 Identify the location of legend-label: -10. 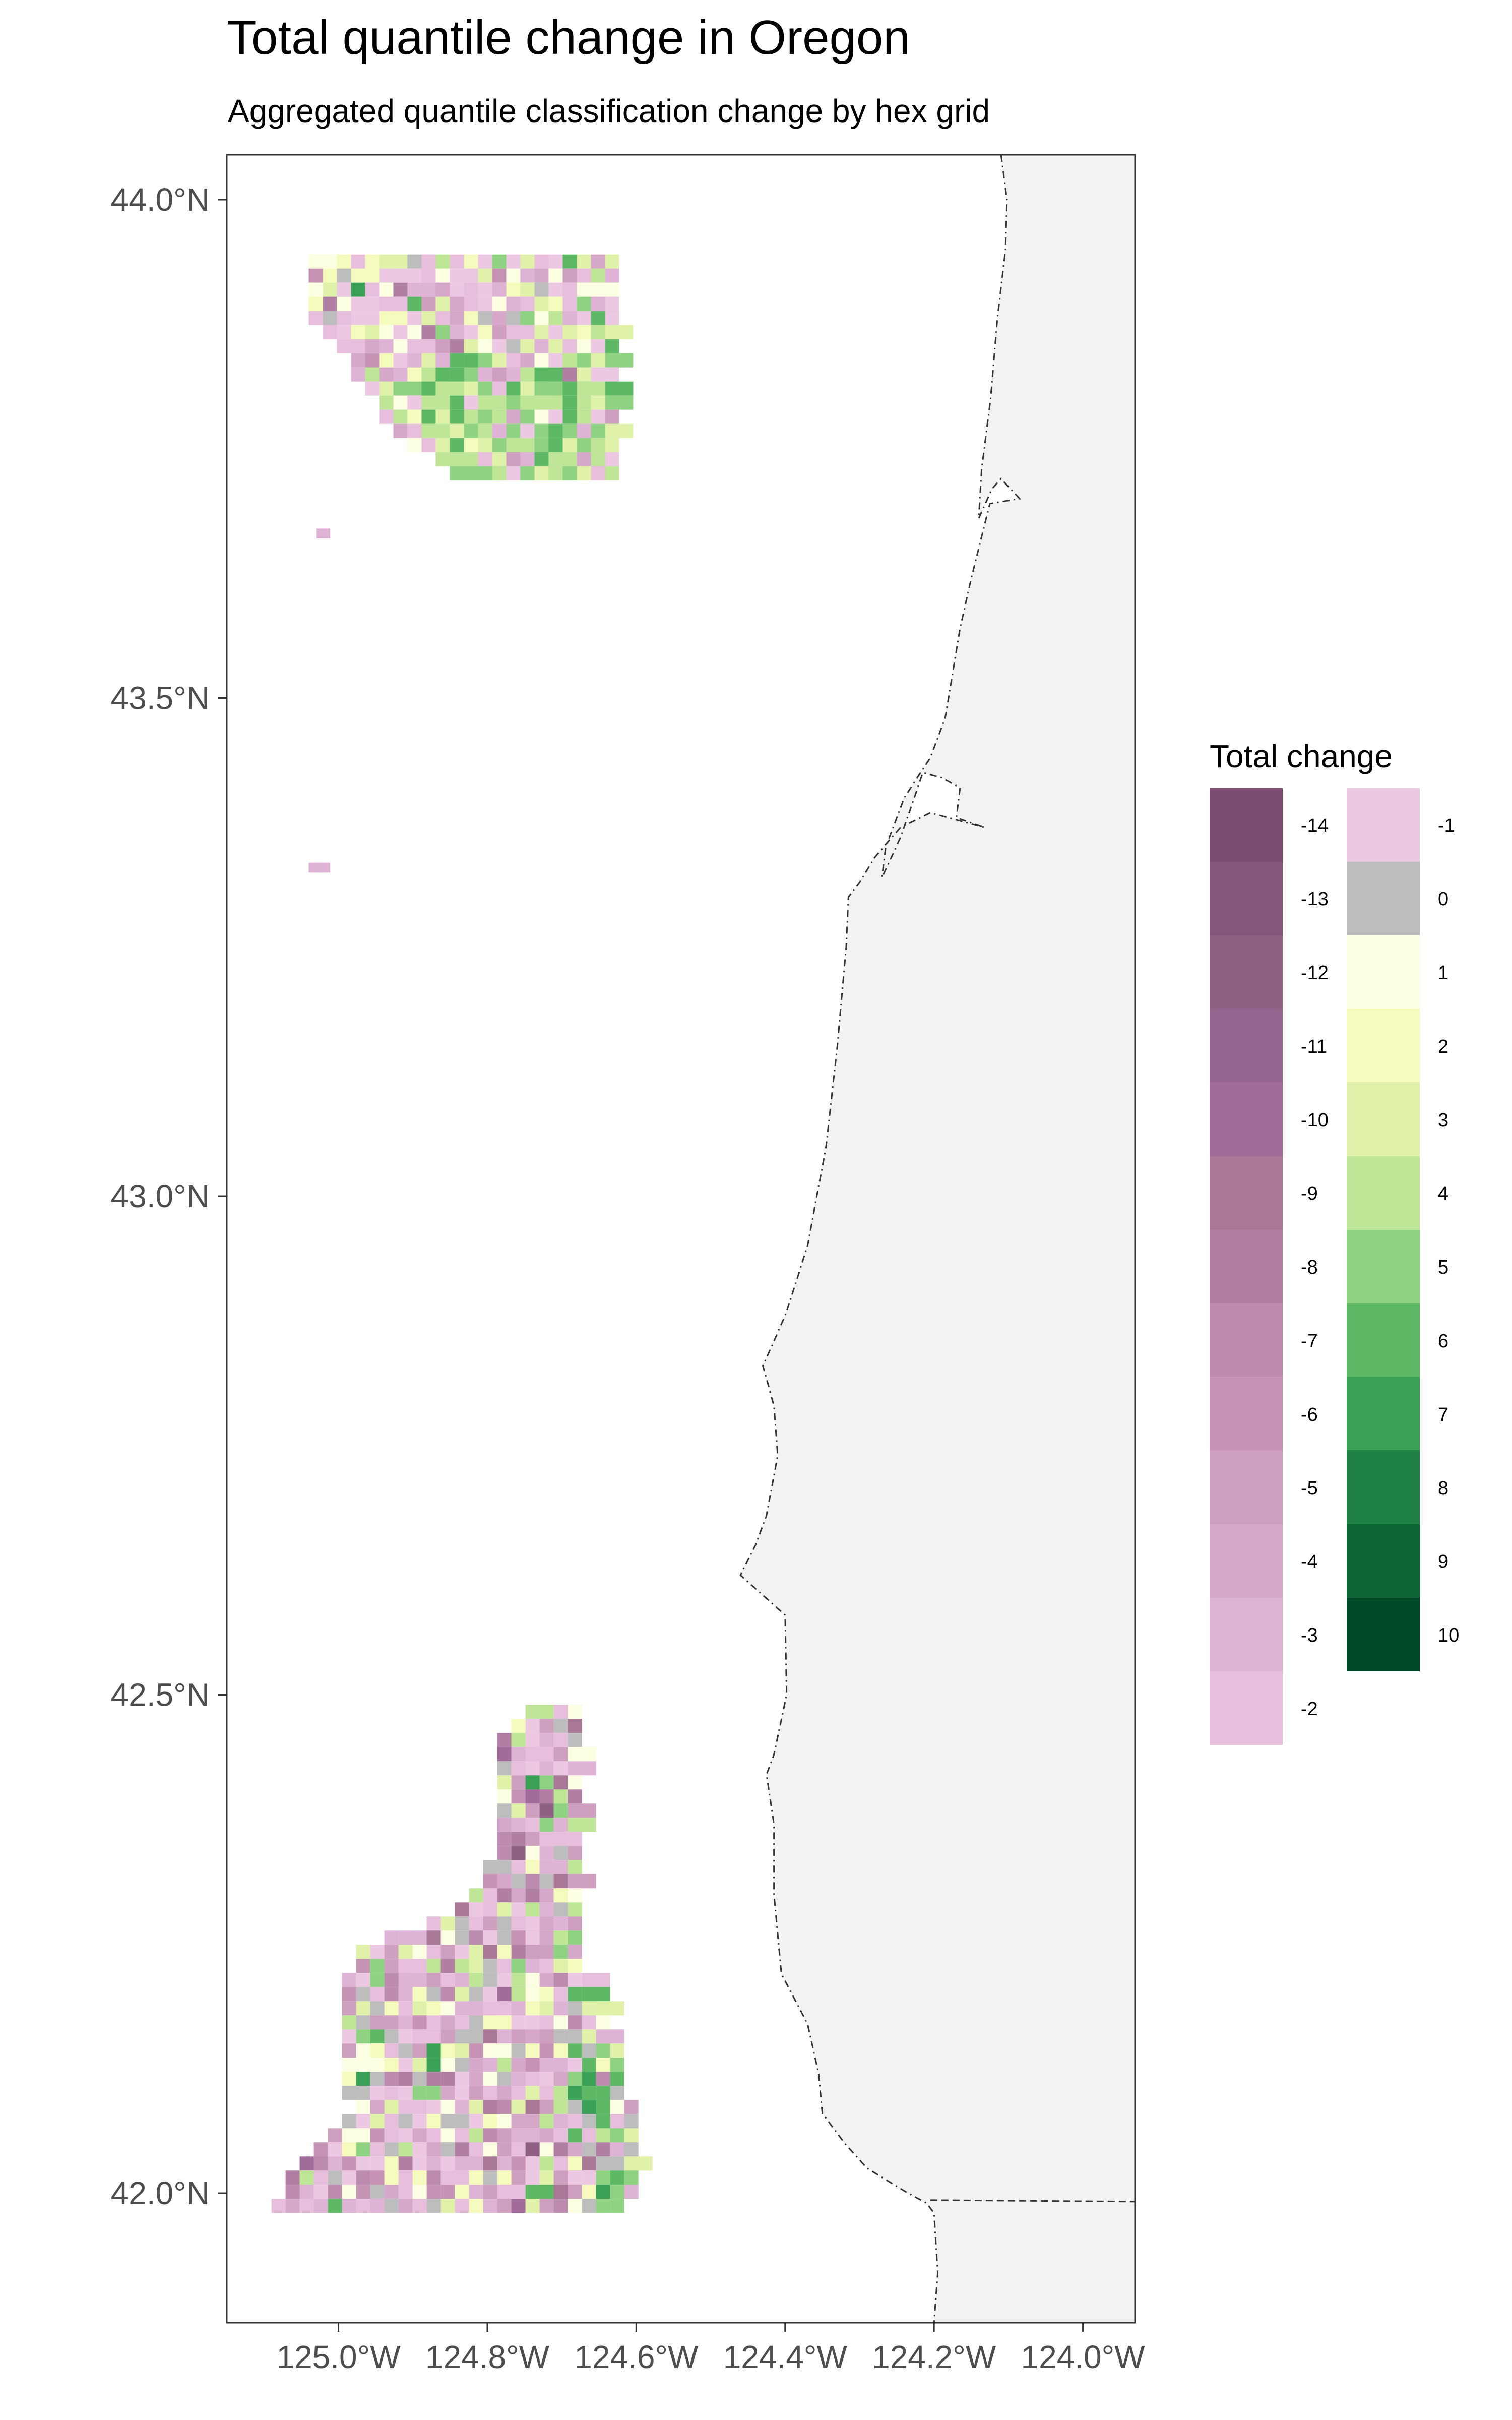
(1315, 1120).